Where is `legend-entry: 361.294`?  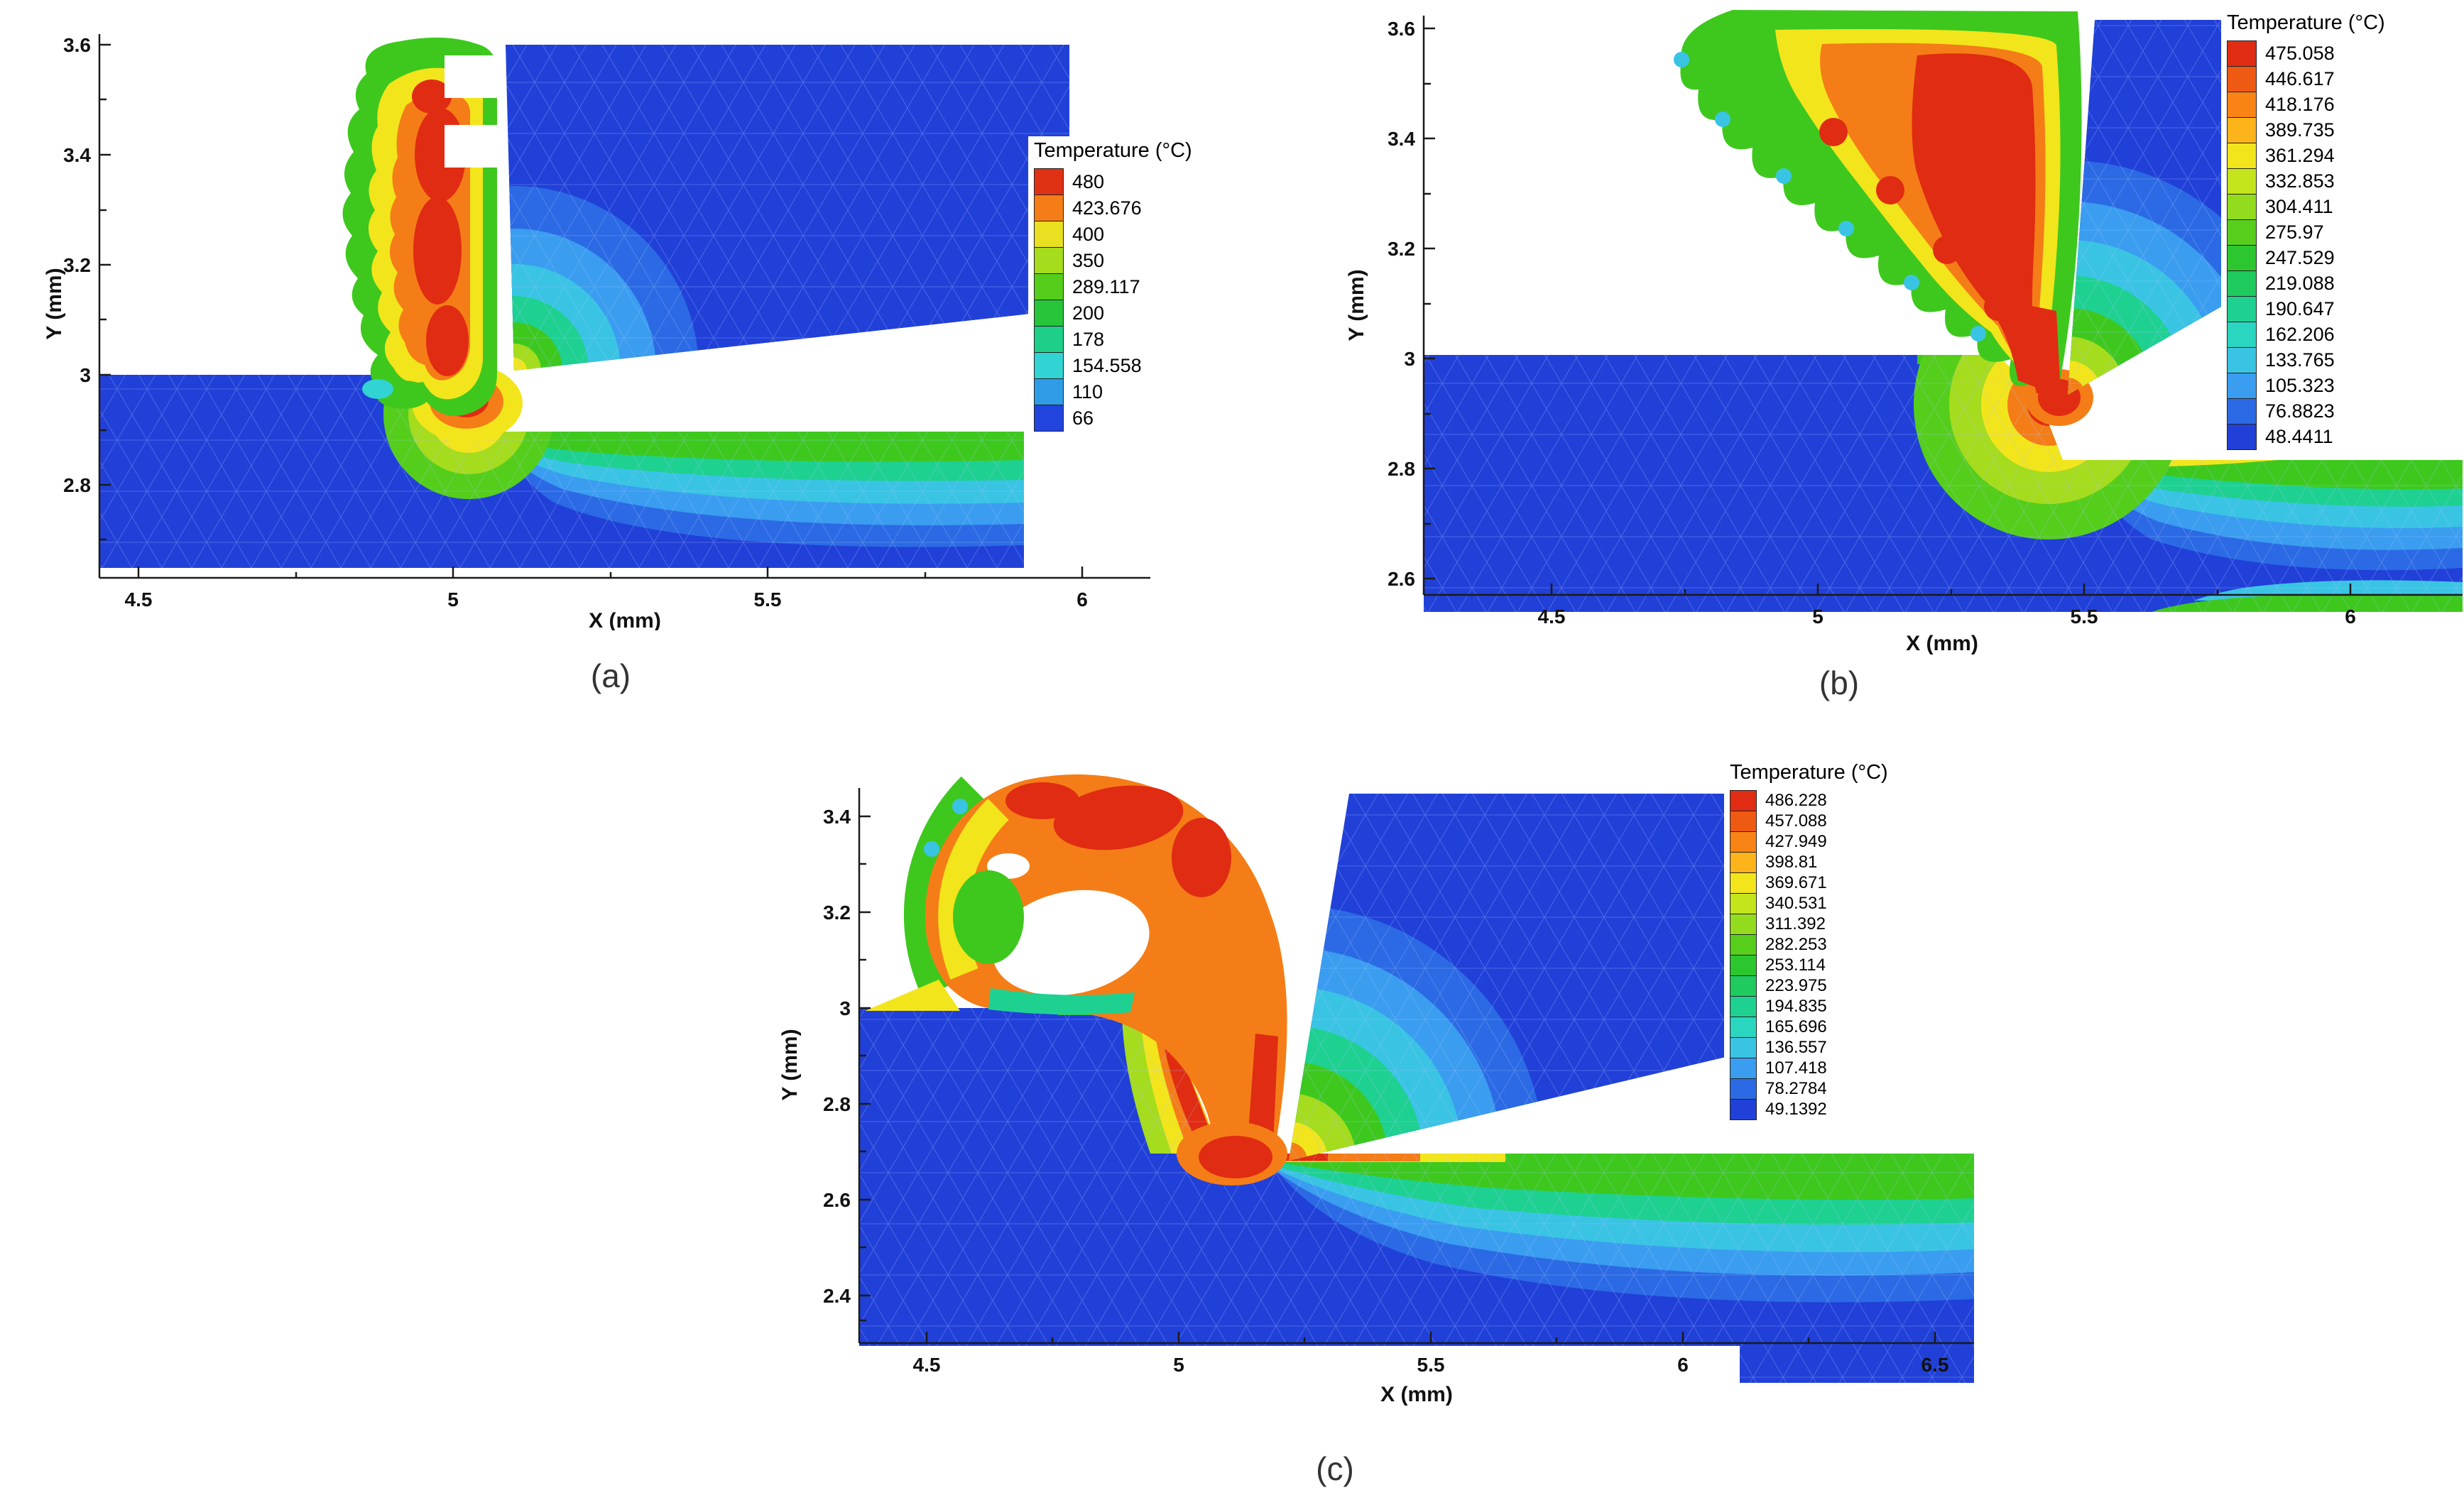 legend-entry: 361.294 is located at coordinates (2306, 156).